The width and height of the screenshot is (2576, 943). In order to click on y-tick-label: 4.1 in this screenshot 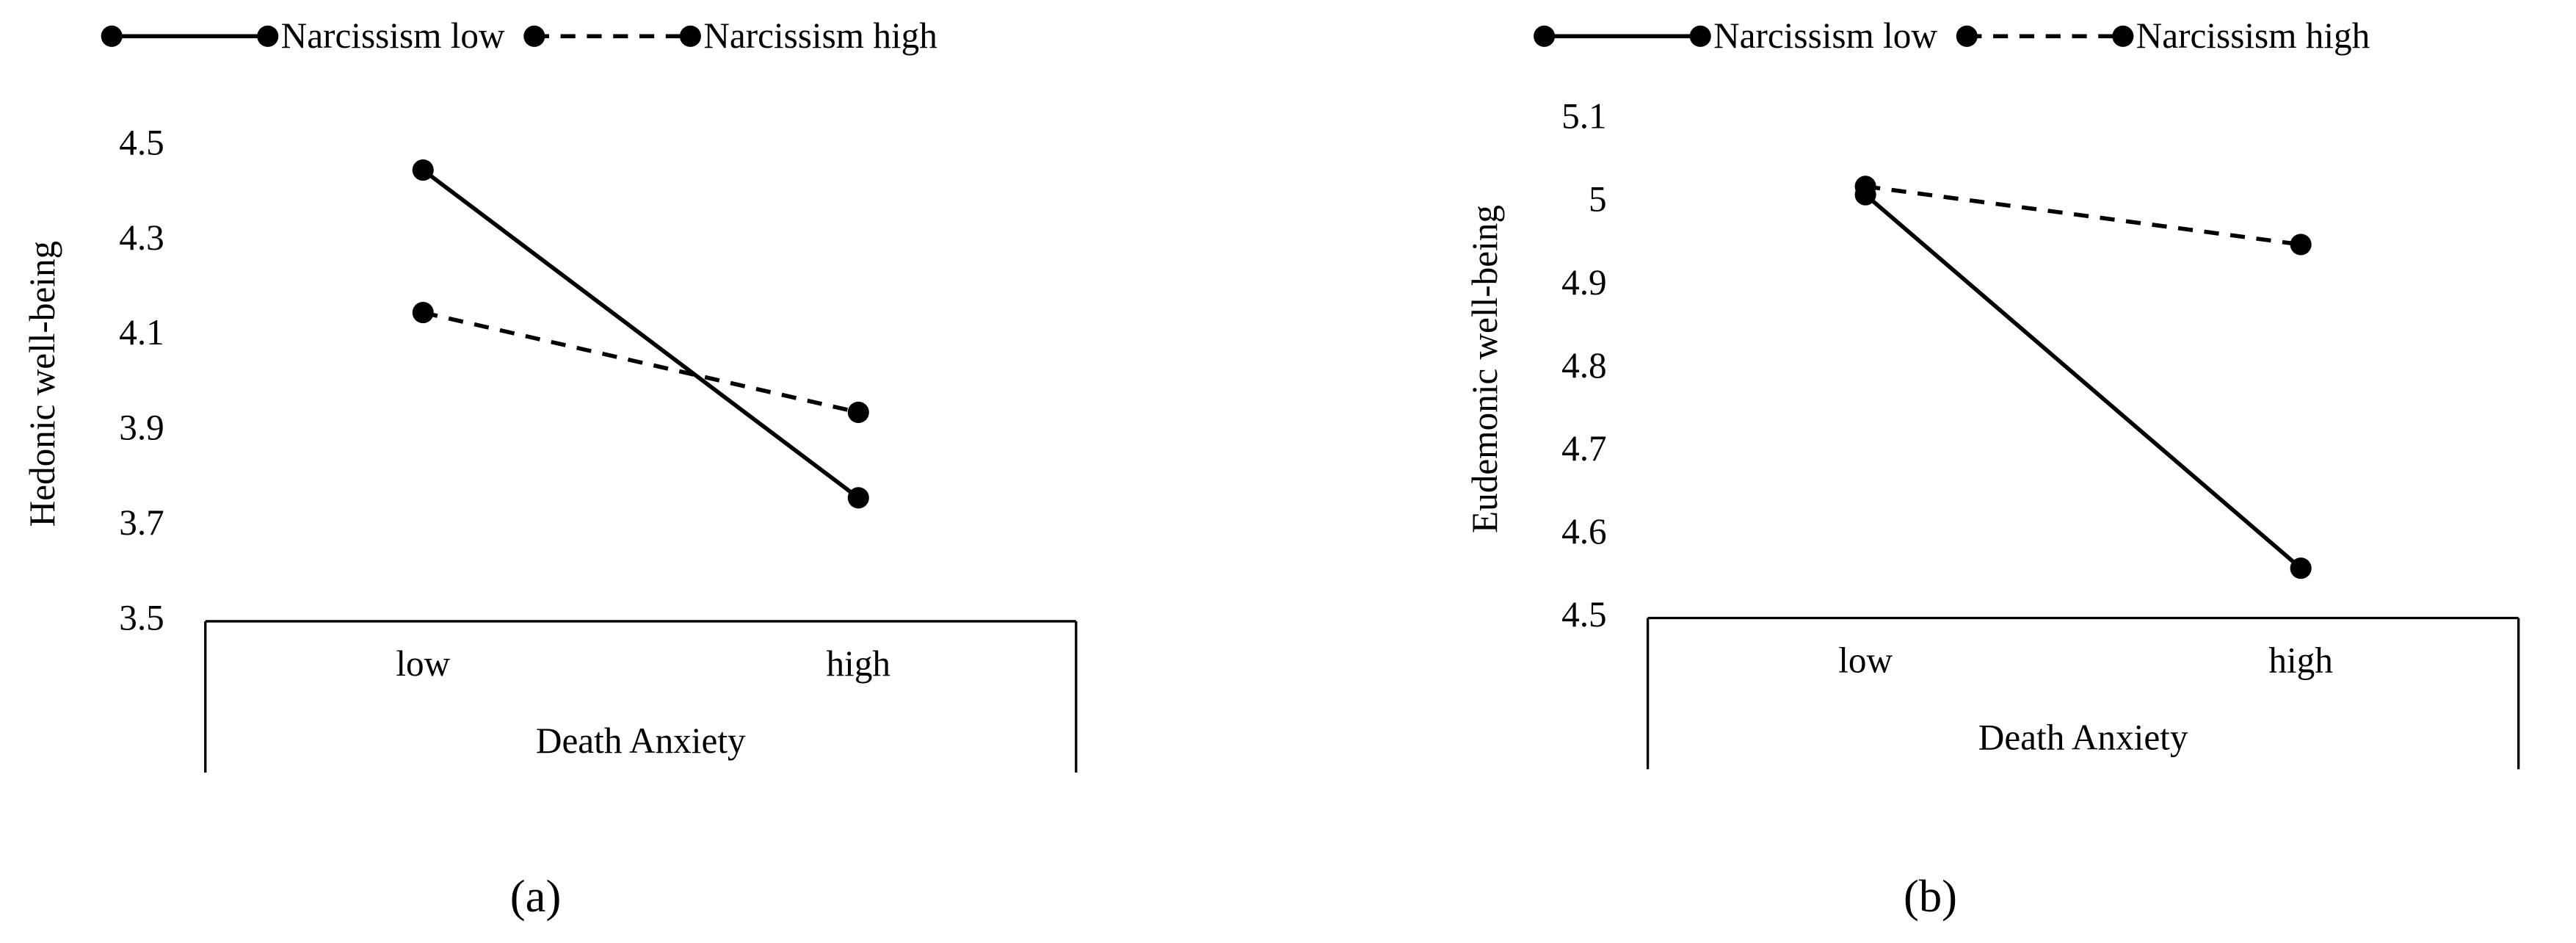, I will do `click(142, 333)`.